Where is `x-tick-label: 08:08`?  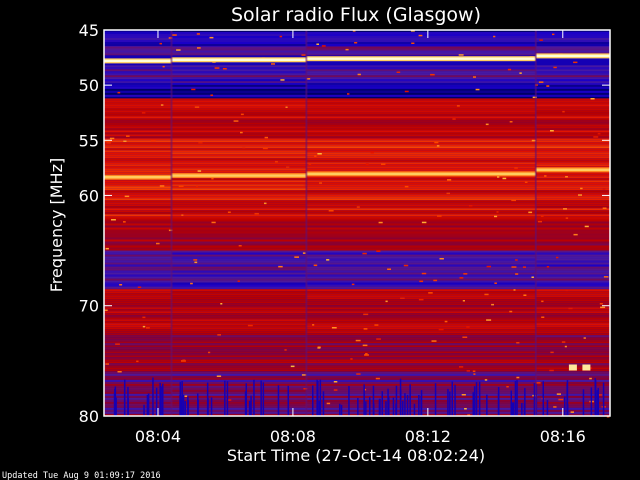
x-tick-label: 08:08 is located at coordinates (293, 436).